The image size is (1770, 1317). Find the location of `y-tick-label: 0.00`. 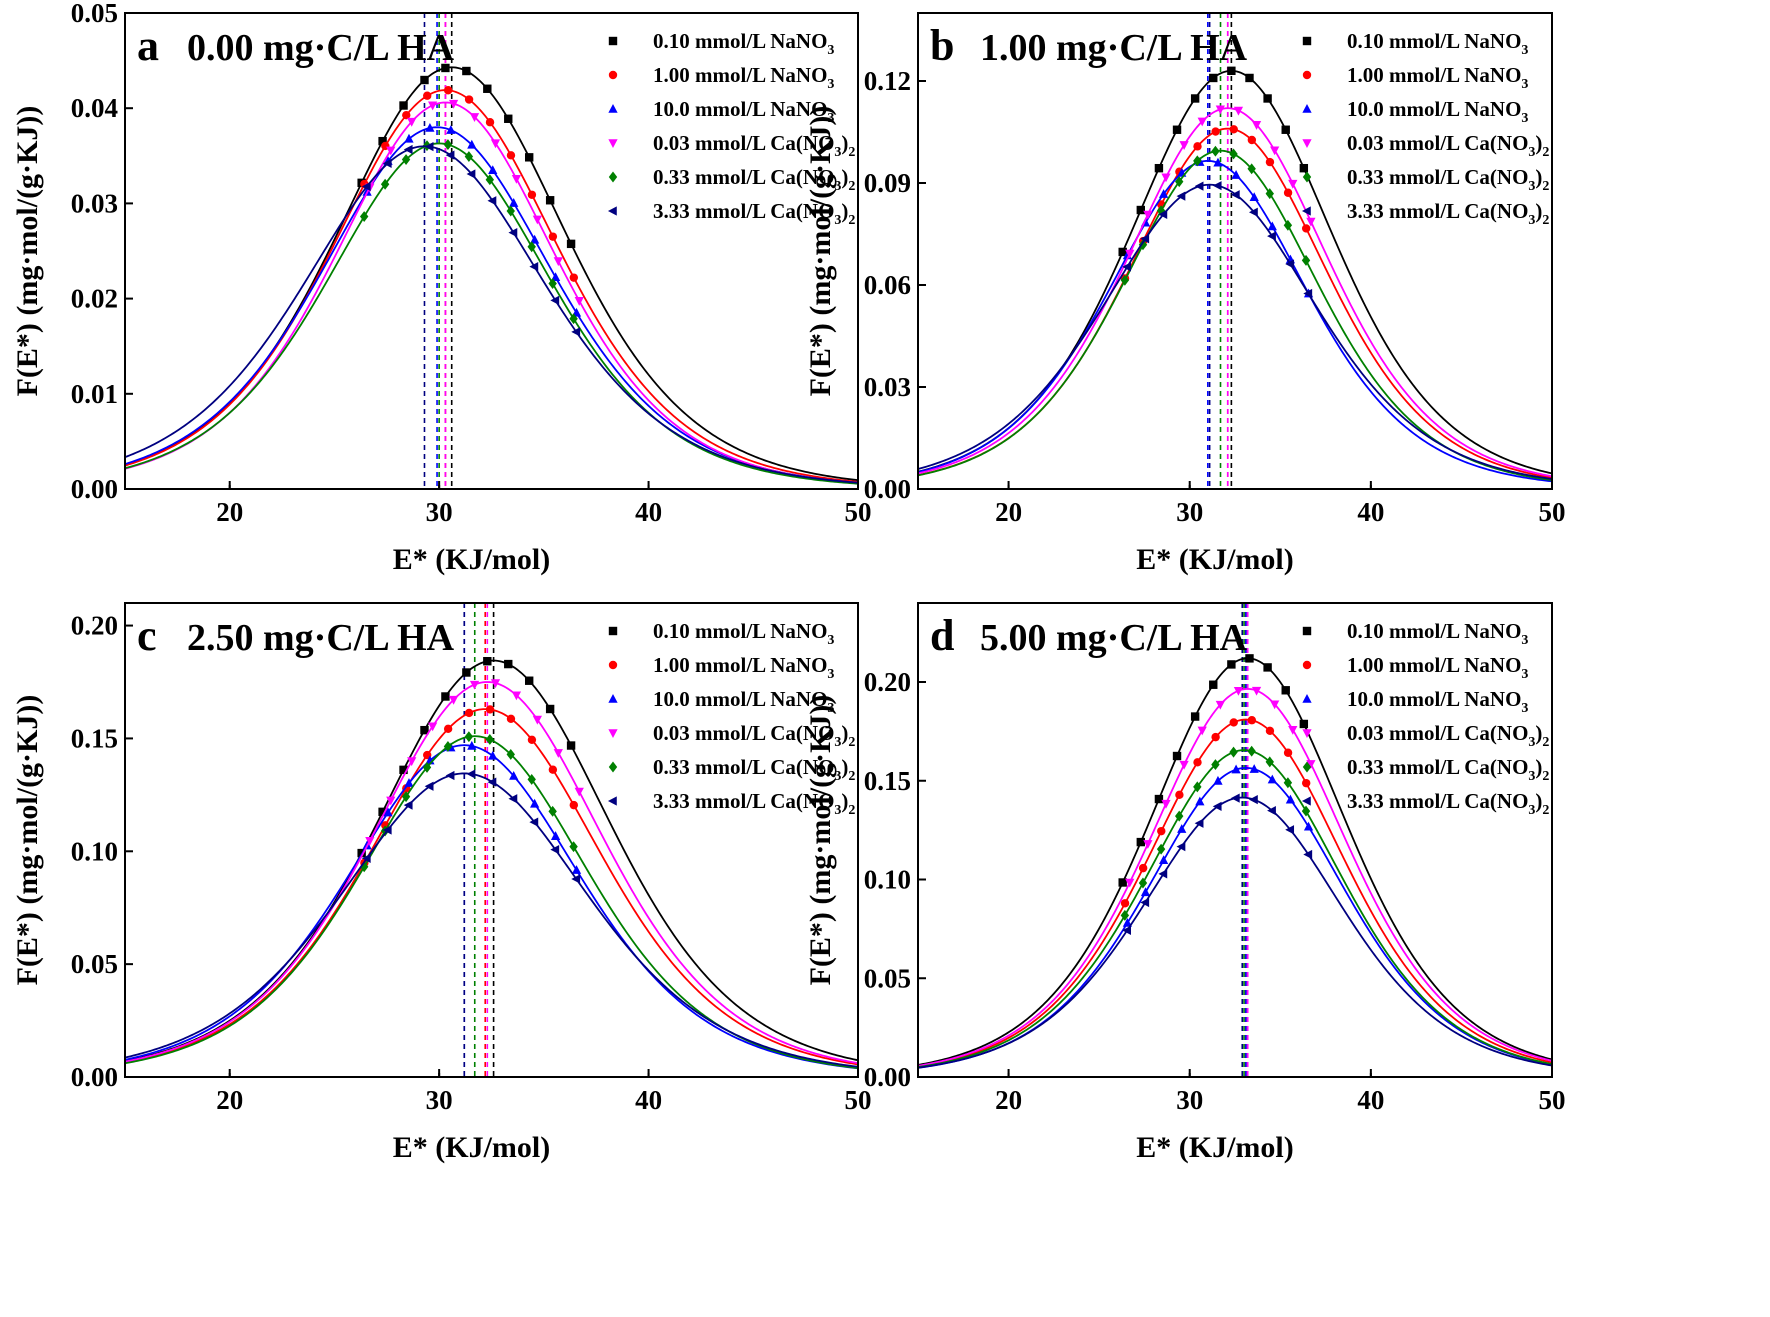

y-tick-label: 0.00 is located at coordinates (94, 1077).